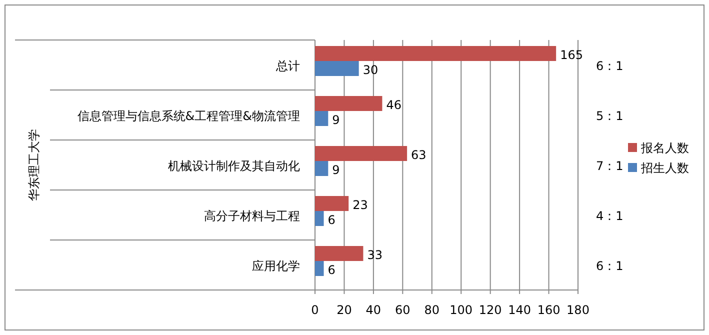 This screenshot has width=709, height=335. I want to click on x-tick-label: 40, so click(374, 310).